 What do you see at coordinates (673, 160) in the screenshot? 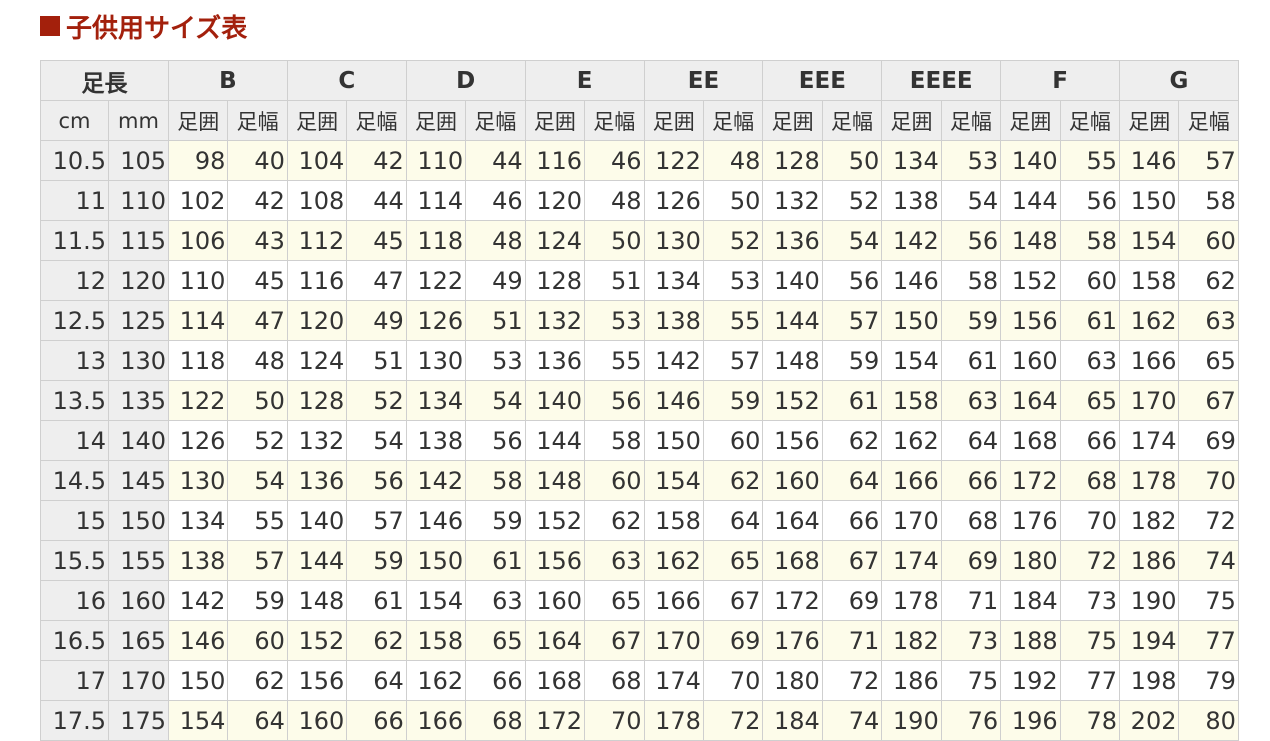
I see `size-cell: 122` at bounding box center [673, 160].